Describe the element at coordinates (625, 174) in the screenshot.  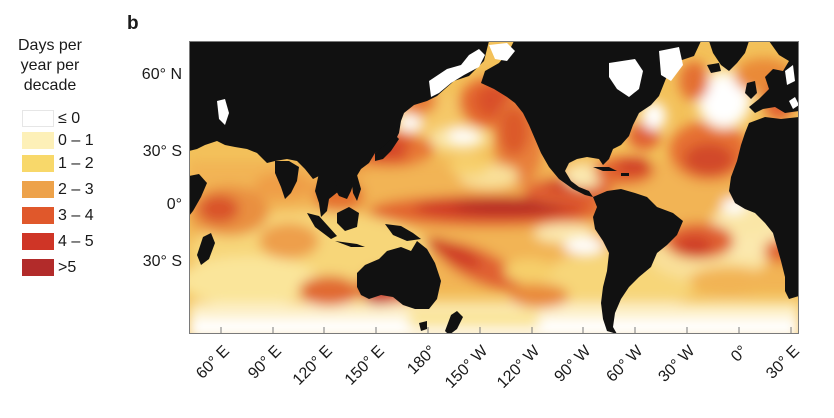
I see `hispaniola` at that location.